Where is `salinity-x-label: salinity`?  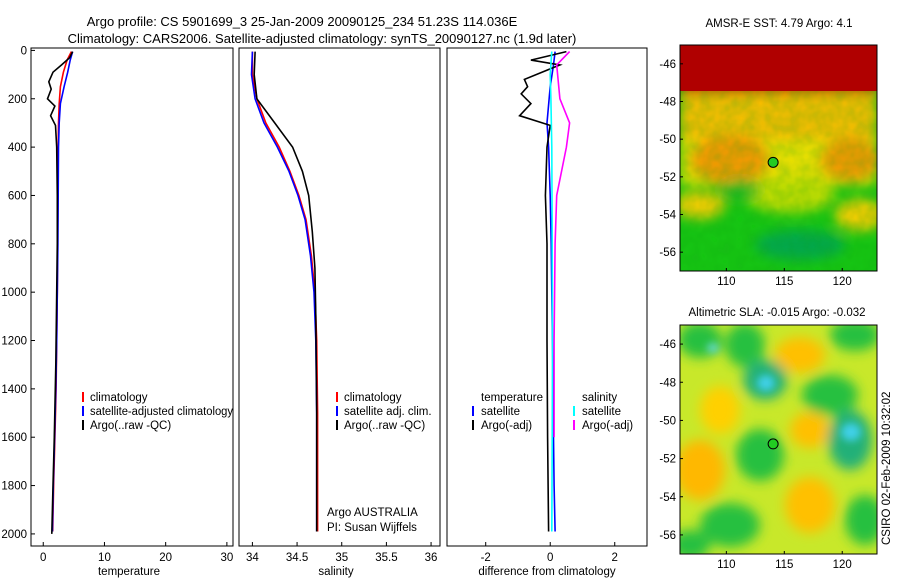 salinity-x-label: salinity is located at coordinates (335, 572).